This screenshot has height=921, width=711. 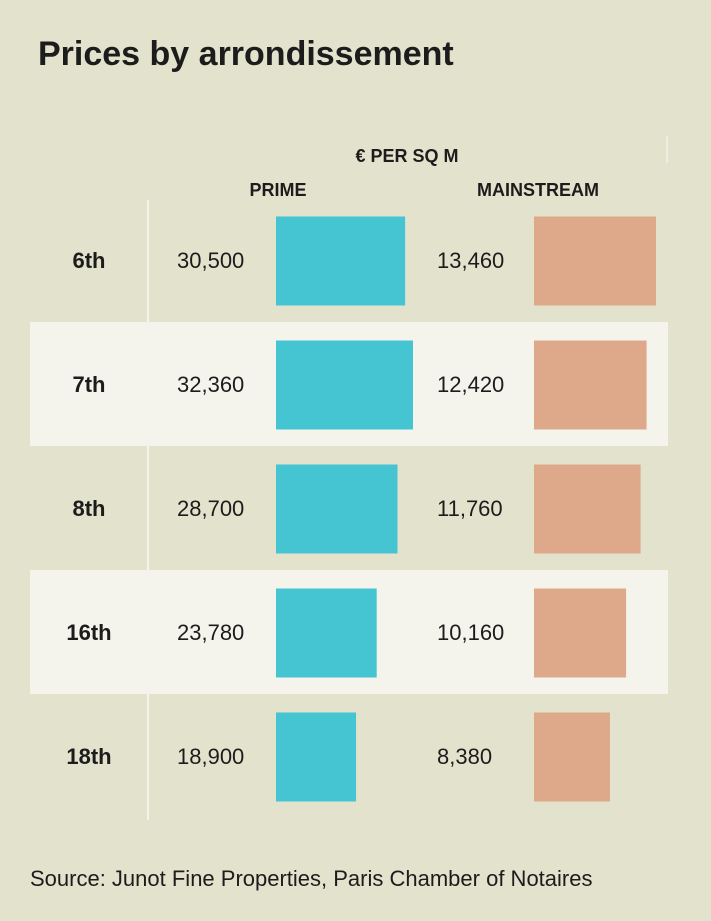 What do you see at coordinates (210, 756) in the screenshot?
I see `value-label: 18,900` at bounding box center [210, 756].